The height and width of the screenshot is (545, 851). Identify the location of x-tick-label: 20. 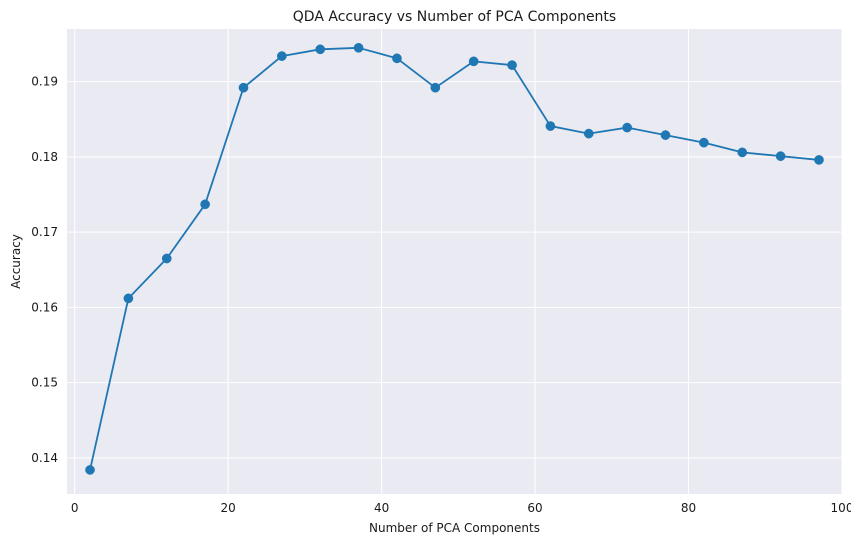
(227, 508).